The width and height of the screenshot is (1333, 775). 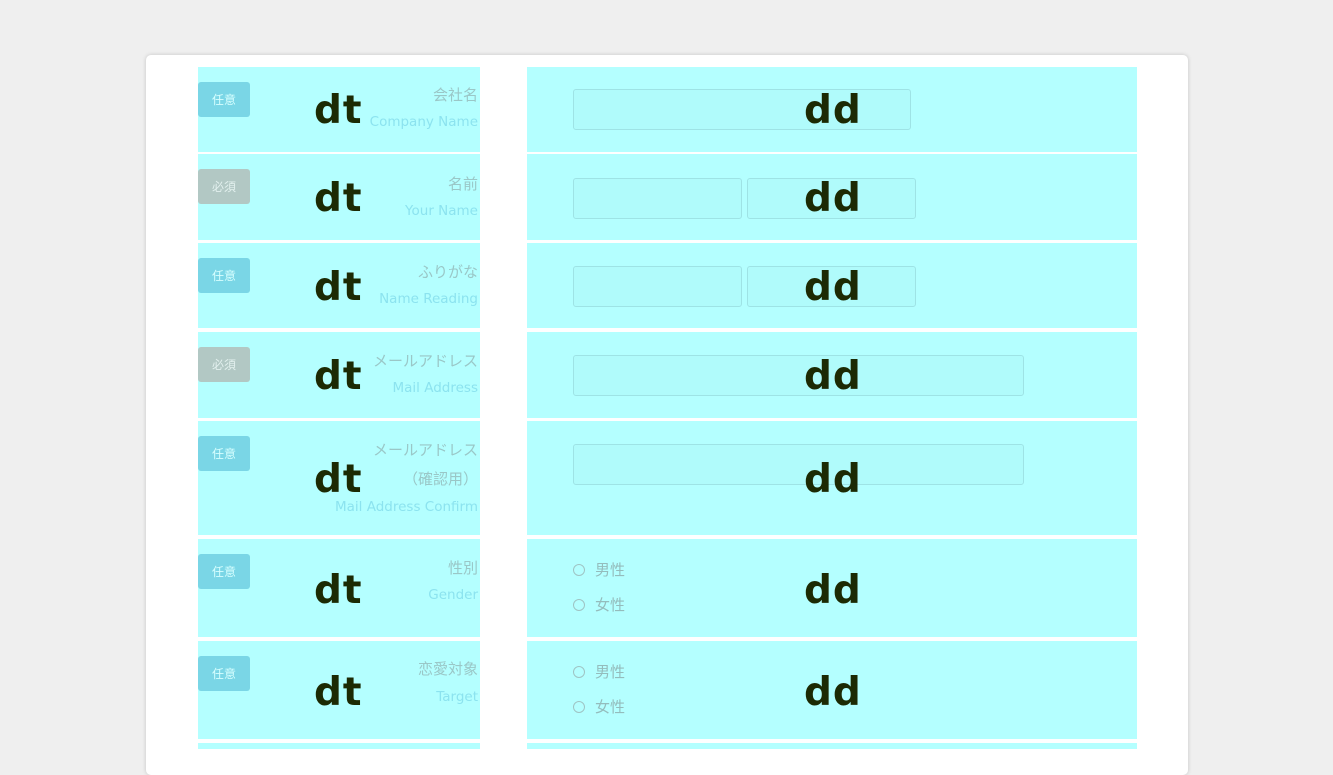 I want to click on dt-reading: 任意 ふりがな Name Reading dt, so click(x=339, y=285).